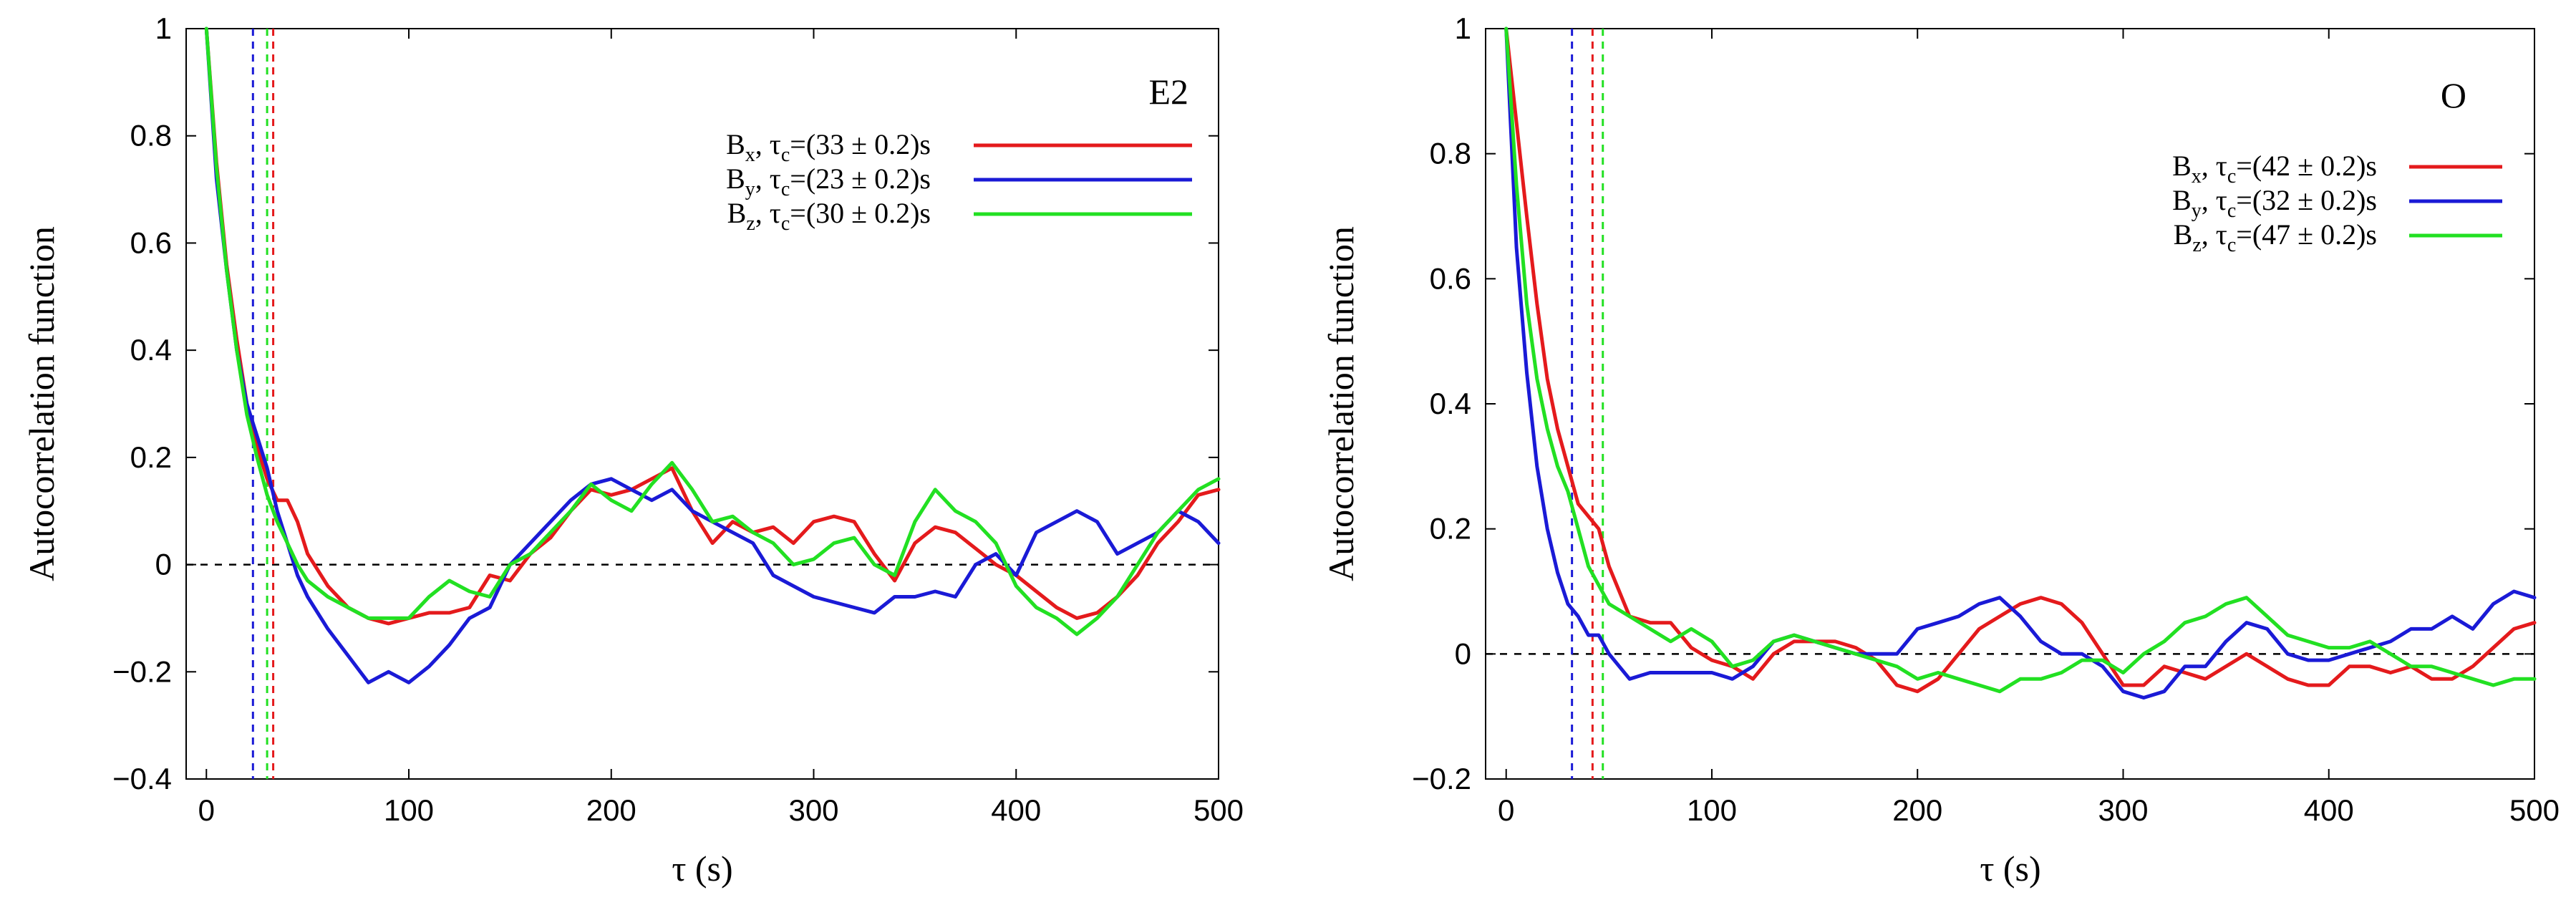 The height and width of the screenshot is (905, 2576). I want to click on legend-label-bz: Bz, τc=(47 ± 0.2)s, so click(2275, 237).